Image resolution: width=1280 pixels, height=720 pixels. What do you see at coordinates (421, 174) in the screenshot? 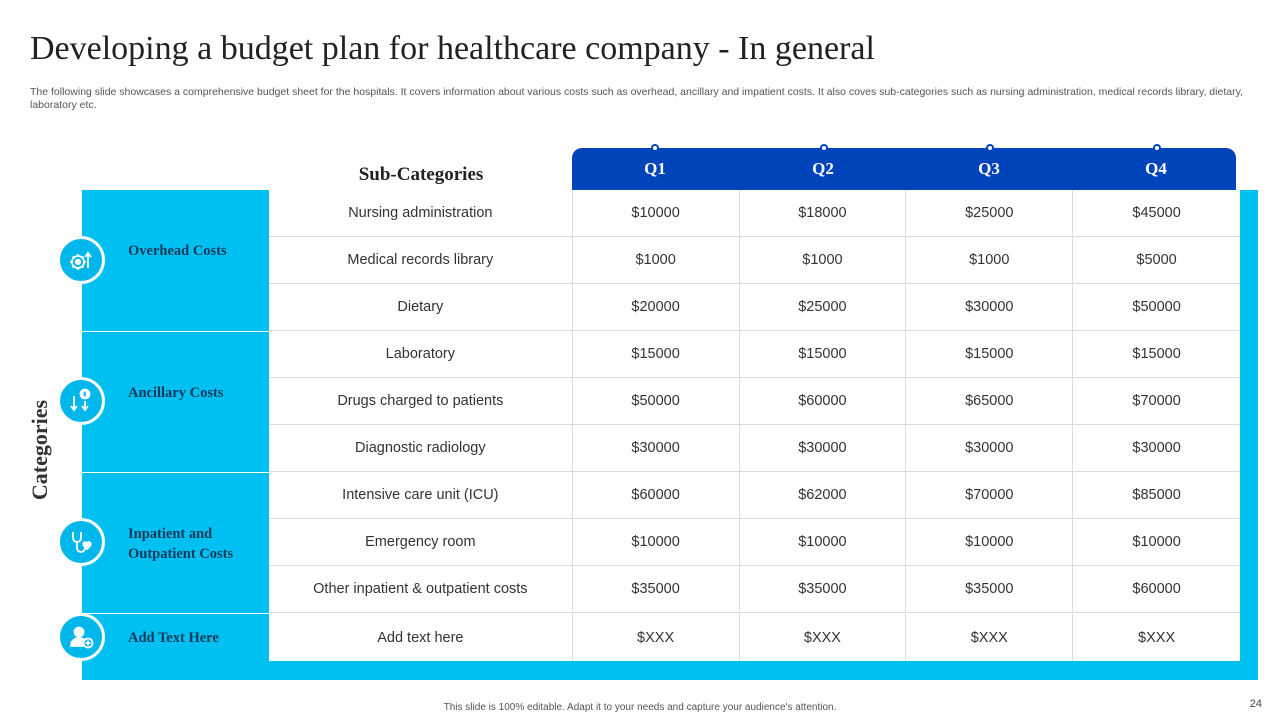
I see `subcategories-header: Sub-Categories` at bounding box center [421, 174].